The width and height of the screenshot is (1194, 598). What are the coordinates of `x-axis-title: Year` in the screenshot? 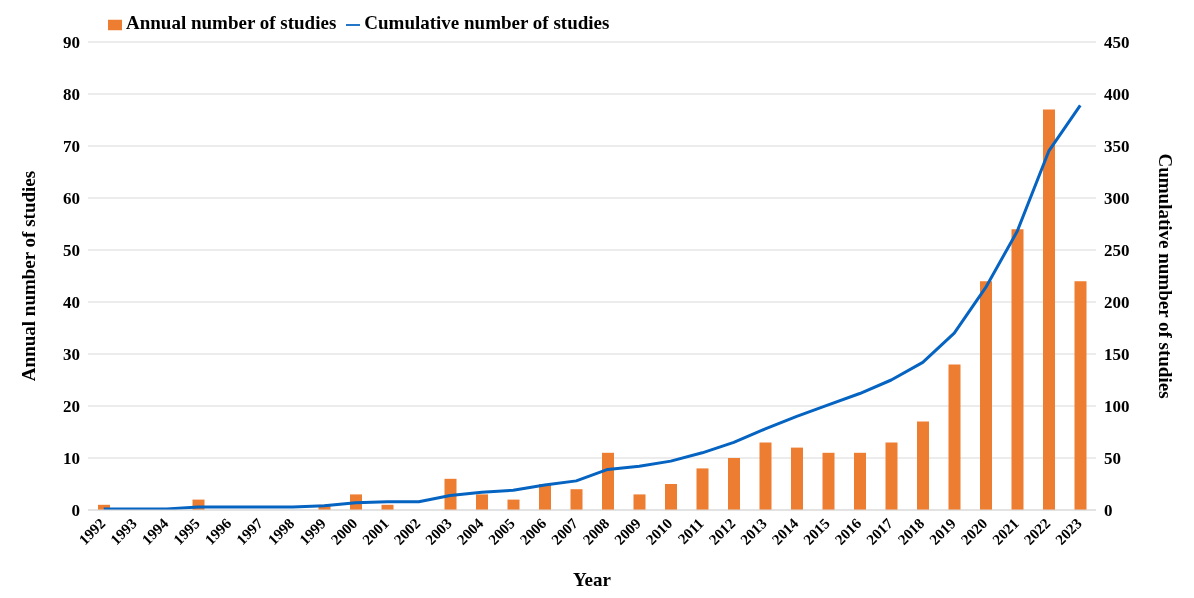 It's located at (592, 579).